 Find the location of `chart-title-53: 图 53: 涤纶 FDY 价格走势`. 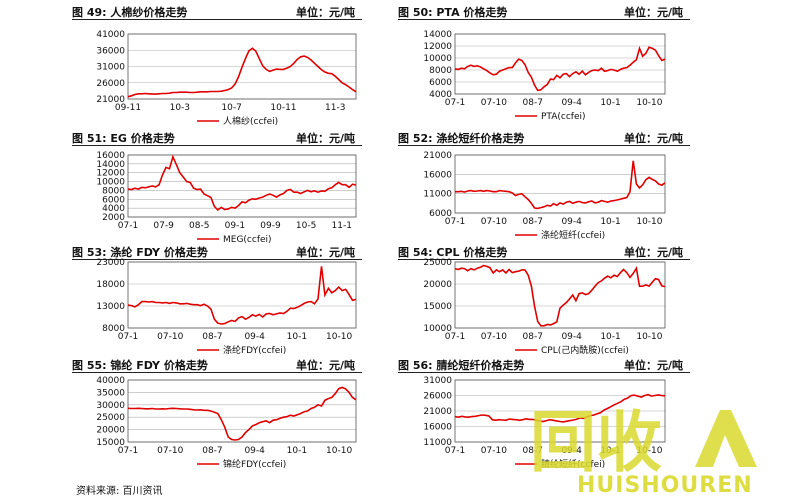

chart-title-53: 图 53: 涤纶 FDY 价格走势 is located at coordinates (140, 252).